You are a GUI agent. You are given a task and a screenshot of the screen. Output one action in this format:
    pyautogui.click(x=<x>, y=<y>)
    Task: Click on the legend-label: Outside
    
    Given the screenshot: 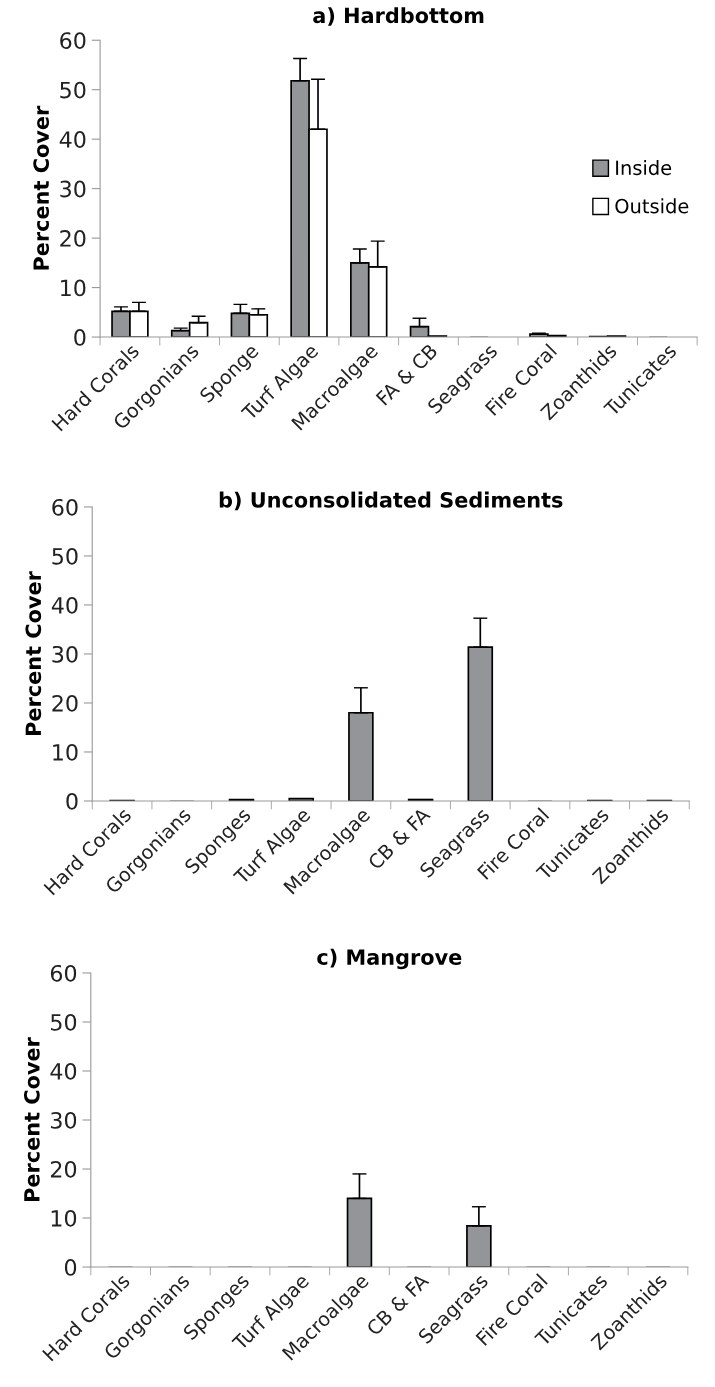 What is the action you would take?
    pyautogui.click(x=652, y=206)
    